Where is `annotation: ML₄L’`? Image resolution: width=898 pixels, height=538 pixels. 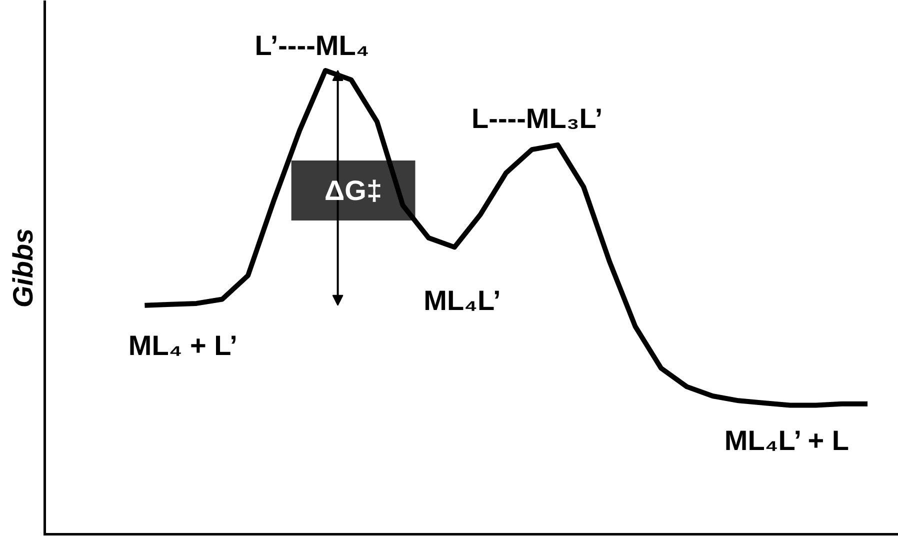 annotation: ML₄L’ is located at coordinates (462, 300).